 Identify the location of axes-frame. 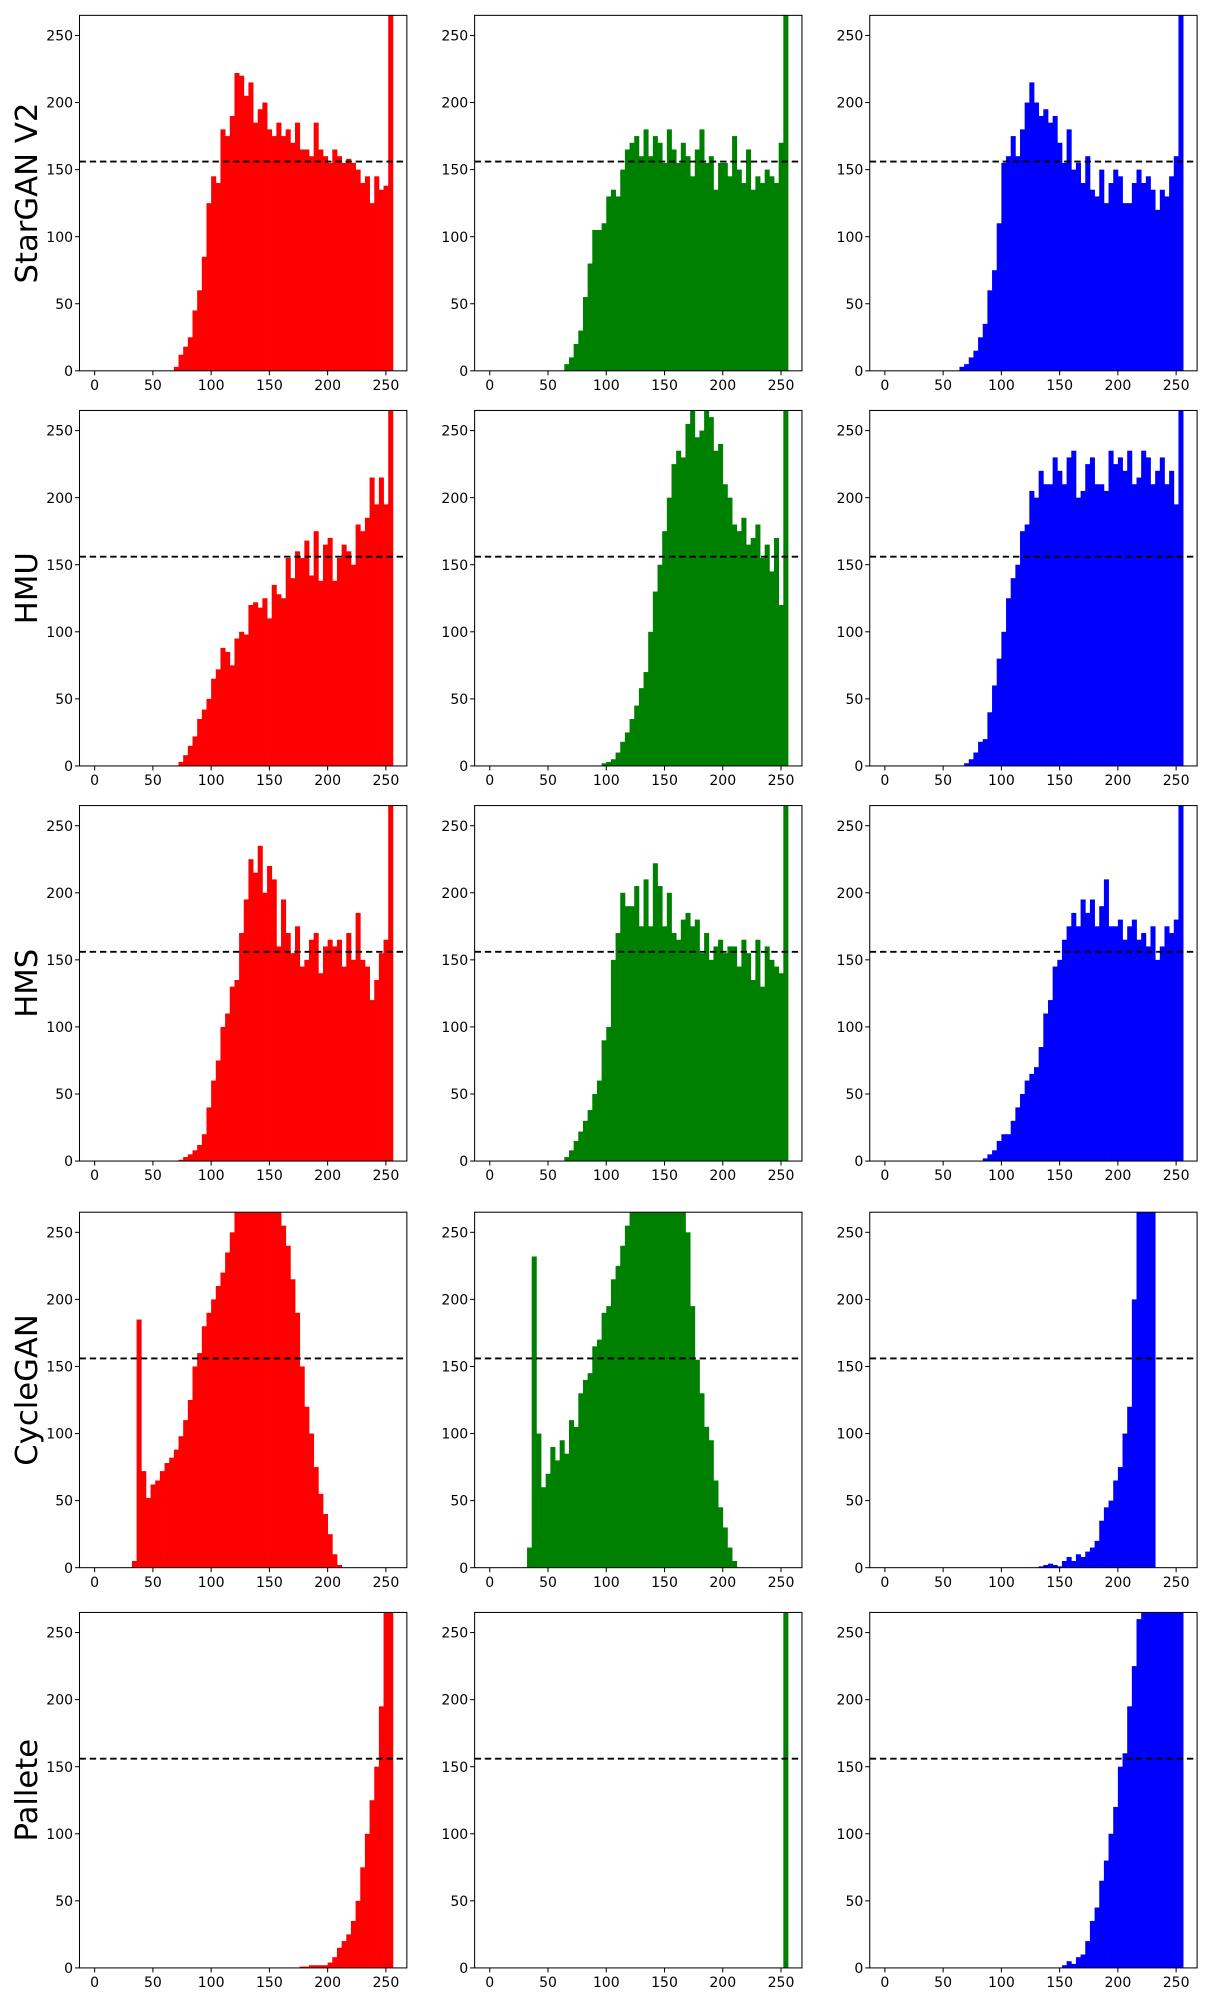
(638, 1390).